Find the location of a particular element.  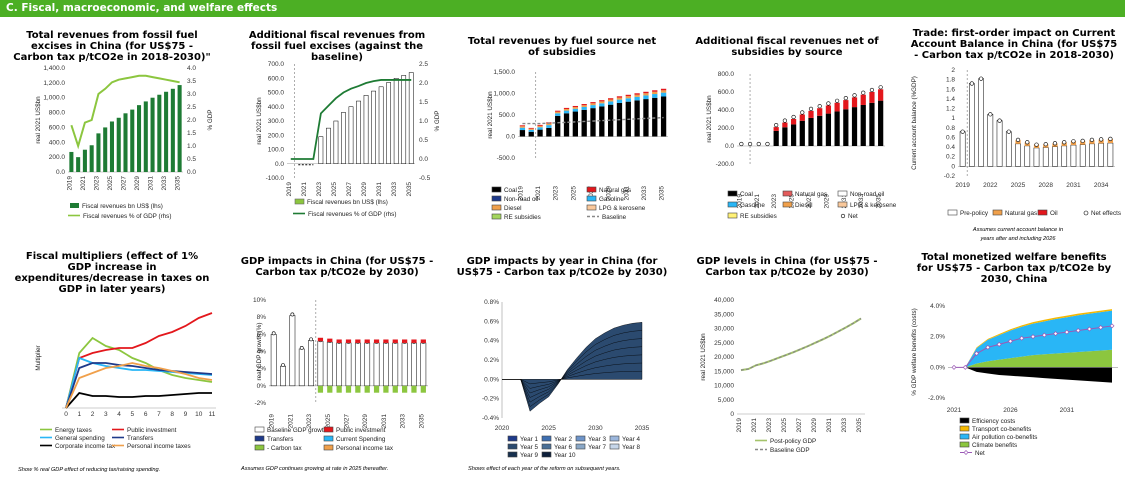

legend-item-label: Natural gas is located at coordinates (811, 194).